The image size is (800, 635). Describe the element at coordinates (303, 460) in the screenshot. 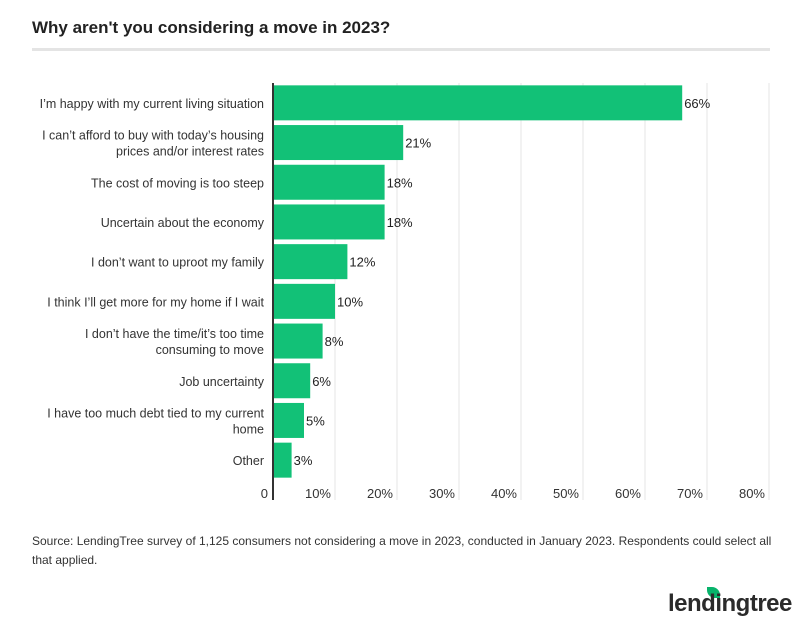

I see `data-label: 3%` at that location.